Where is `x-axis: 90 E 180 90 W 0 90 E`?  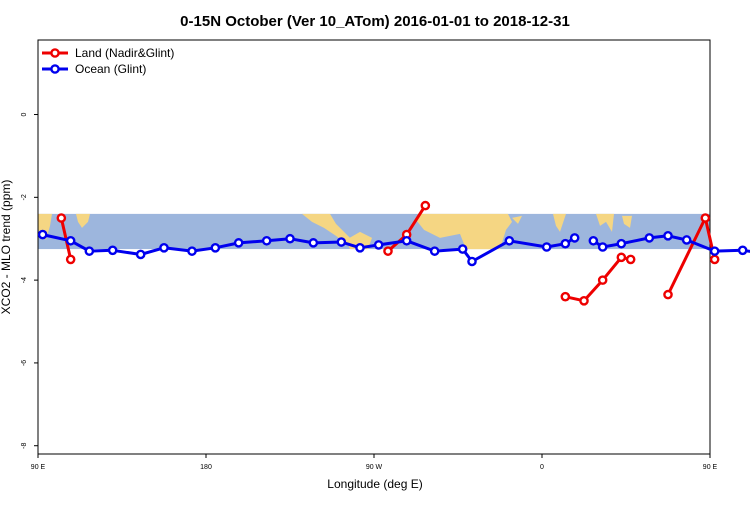 x-axis: 90 E 180 90 W 0 90 E is located at coordinates (374, 462).